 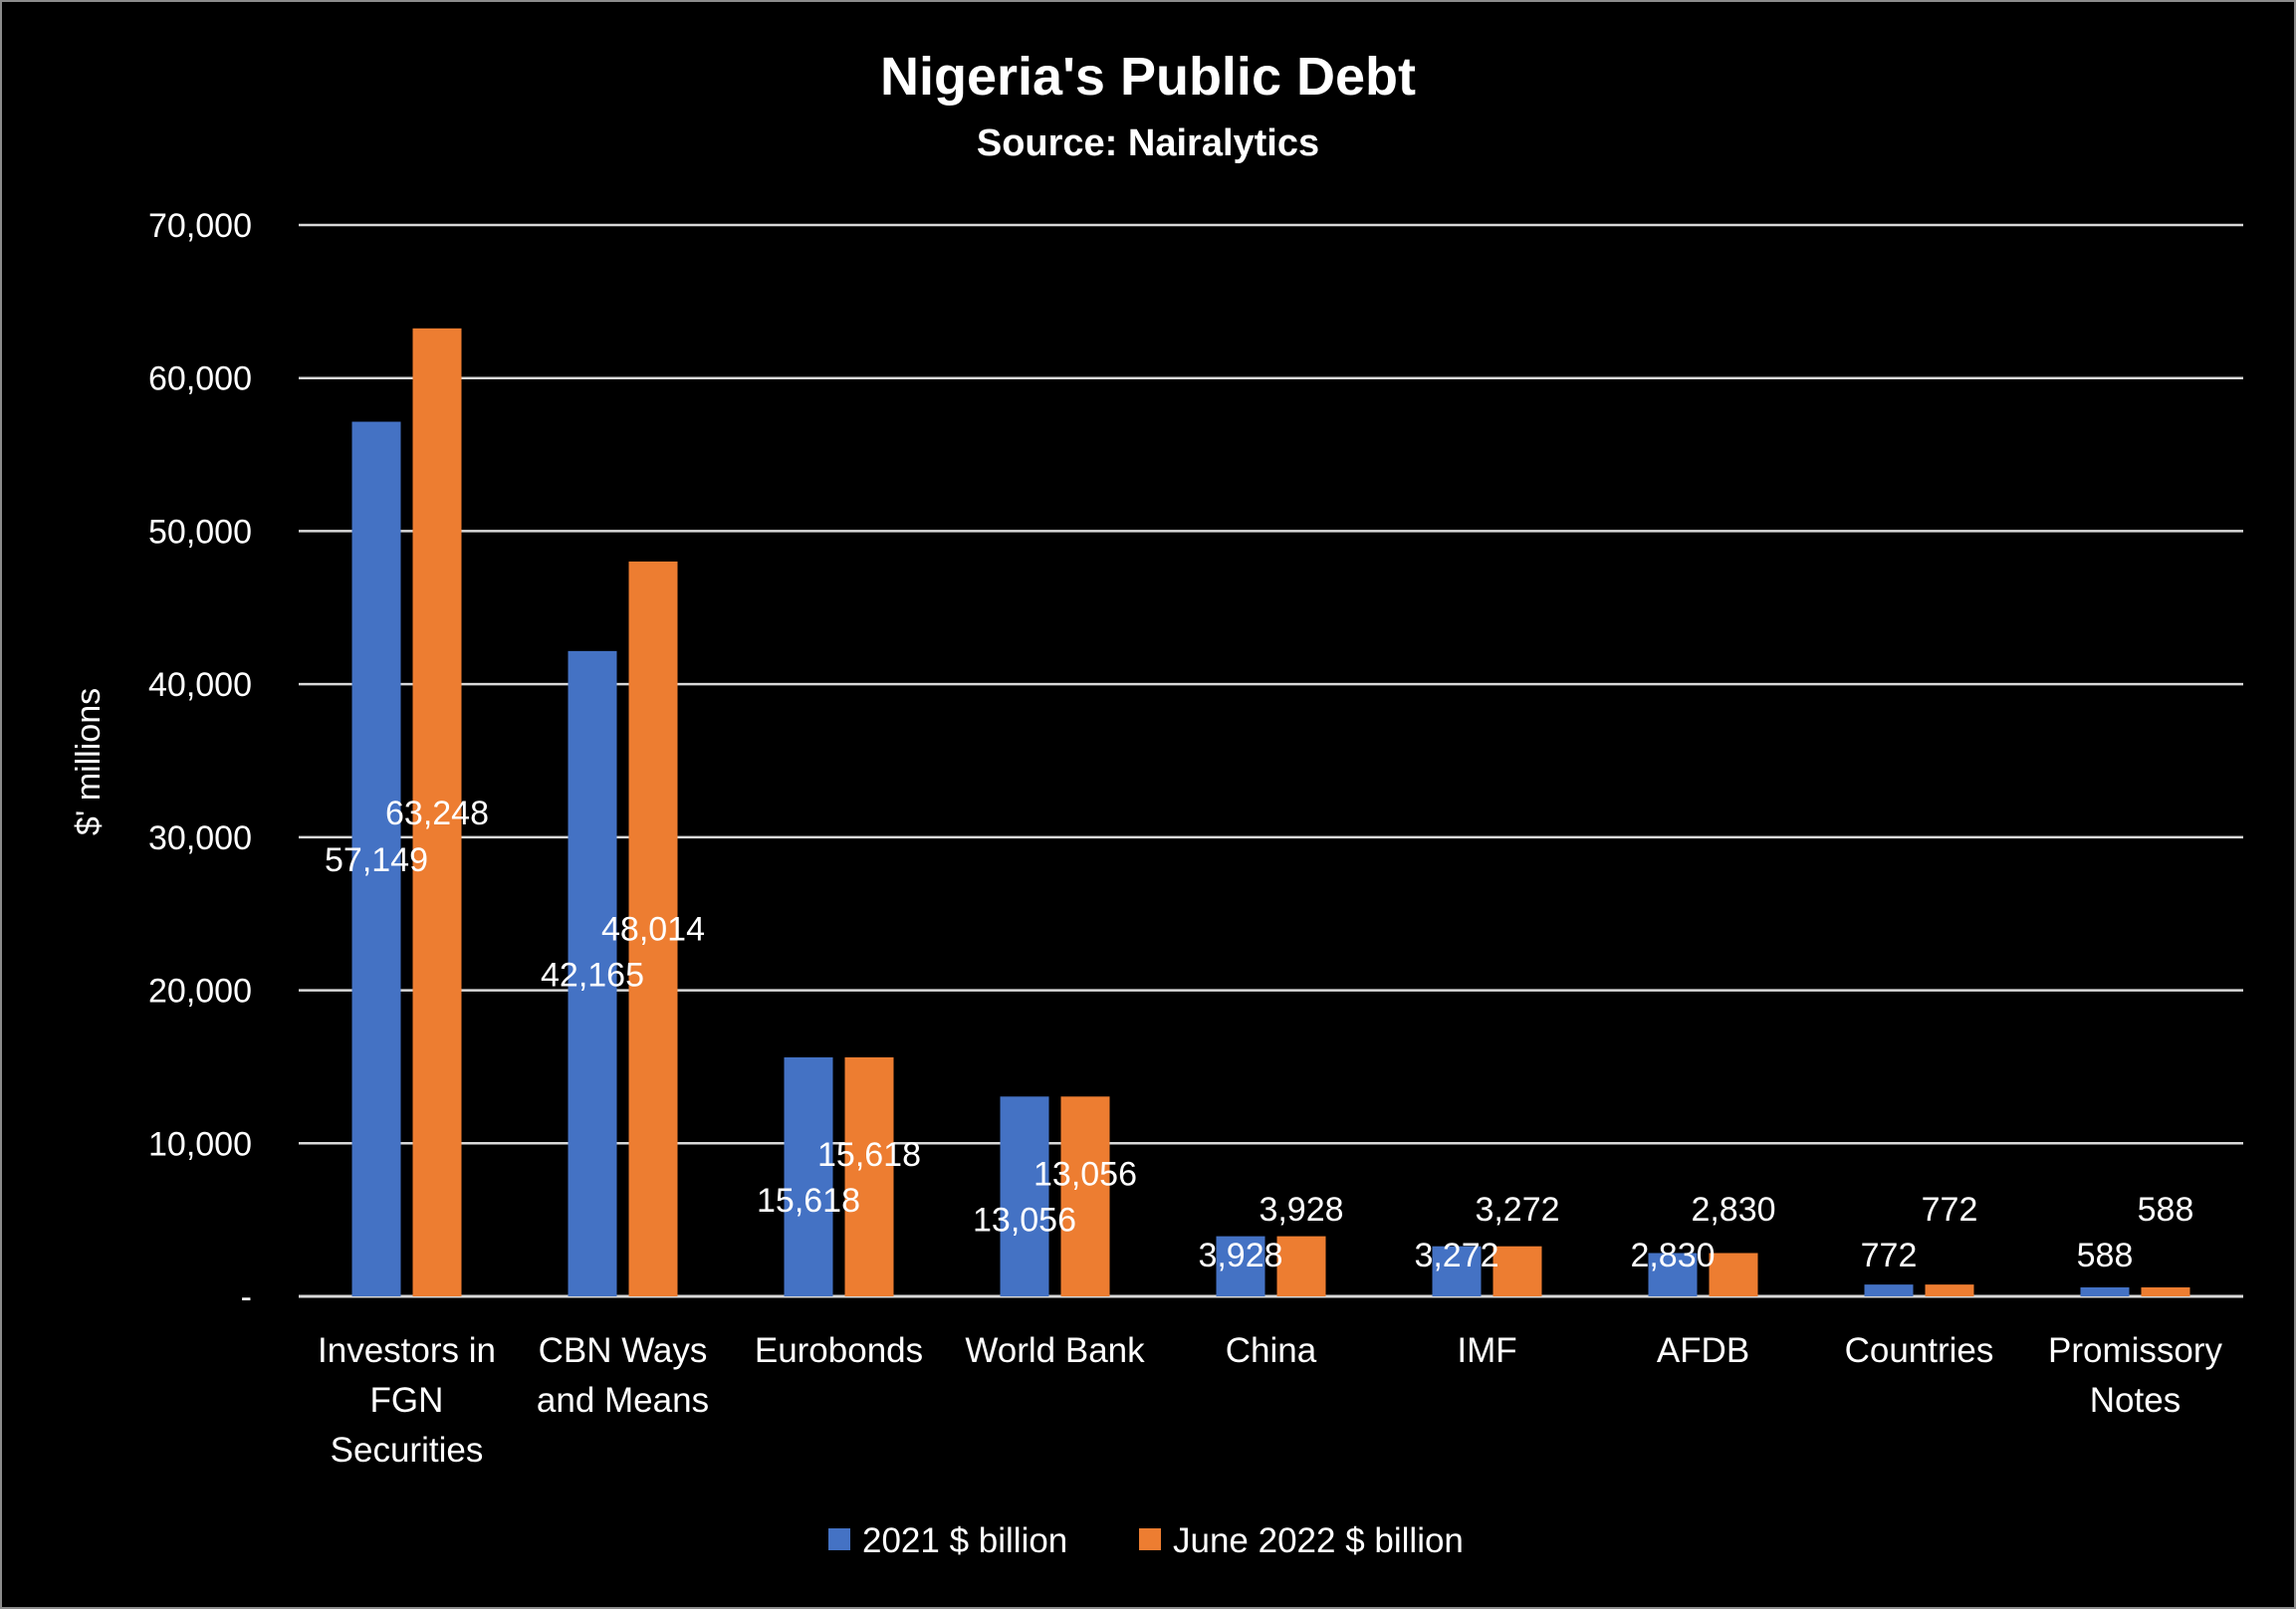 What do you see at coordinates (1271, 1350) in the screenshot?
I see `x-tick-label: China` at bounding box center [1271, 1350].